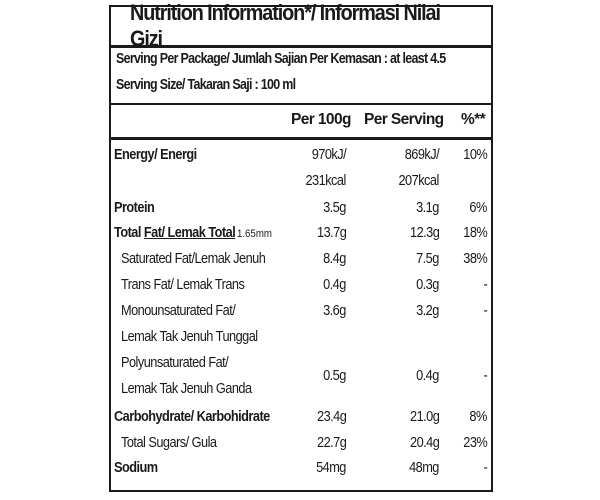 The width and height of the screenshot is (600, 500). Describe the element at coordinates (427, 285) in the screenshot. I see `trans-fat-per-serving: 0.3g` at that location.